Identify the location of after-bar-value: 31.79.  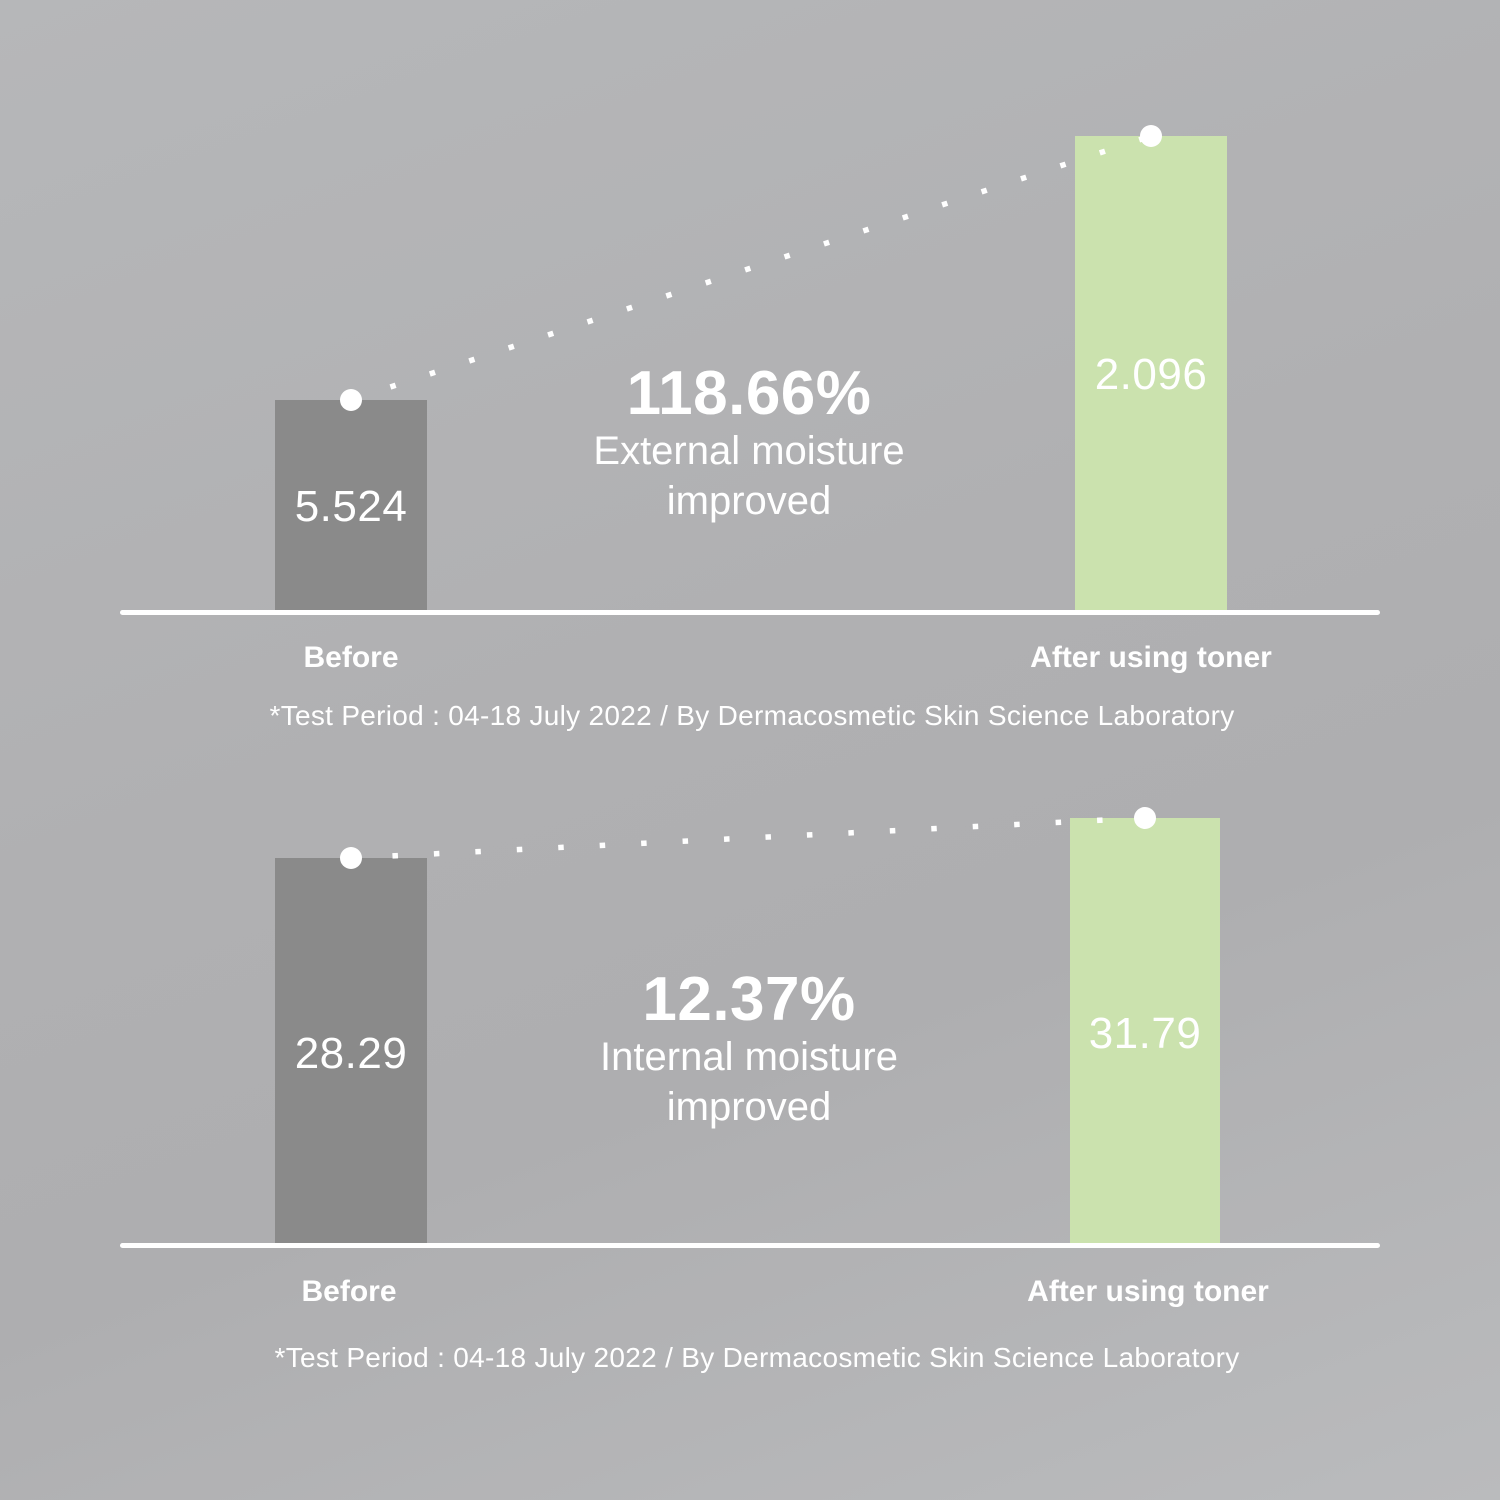
(1145, 1033).